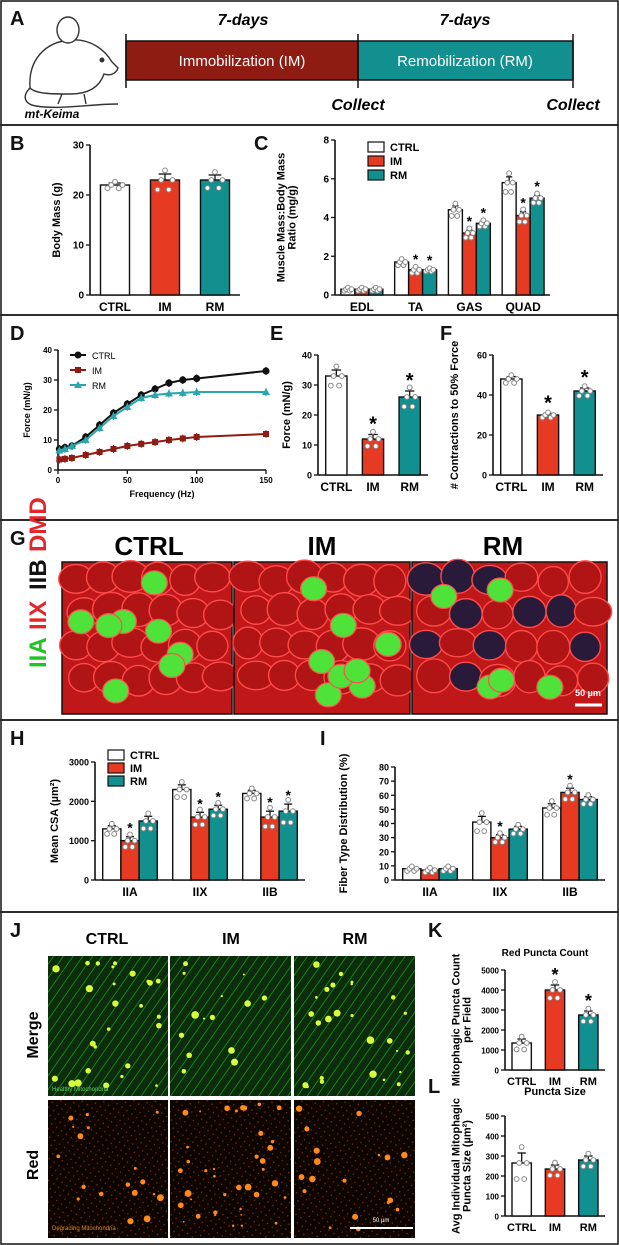 Image resolution: width=619 pixels, height=1245 pixels. What do you see at coordinates (38, 615) in the screenshot?
I see `stain-label-iix: IIX` at bounding box center [38, 615].